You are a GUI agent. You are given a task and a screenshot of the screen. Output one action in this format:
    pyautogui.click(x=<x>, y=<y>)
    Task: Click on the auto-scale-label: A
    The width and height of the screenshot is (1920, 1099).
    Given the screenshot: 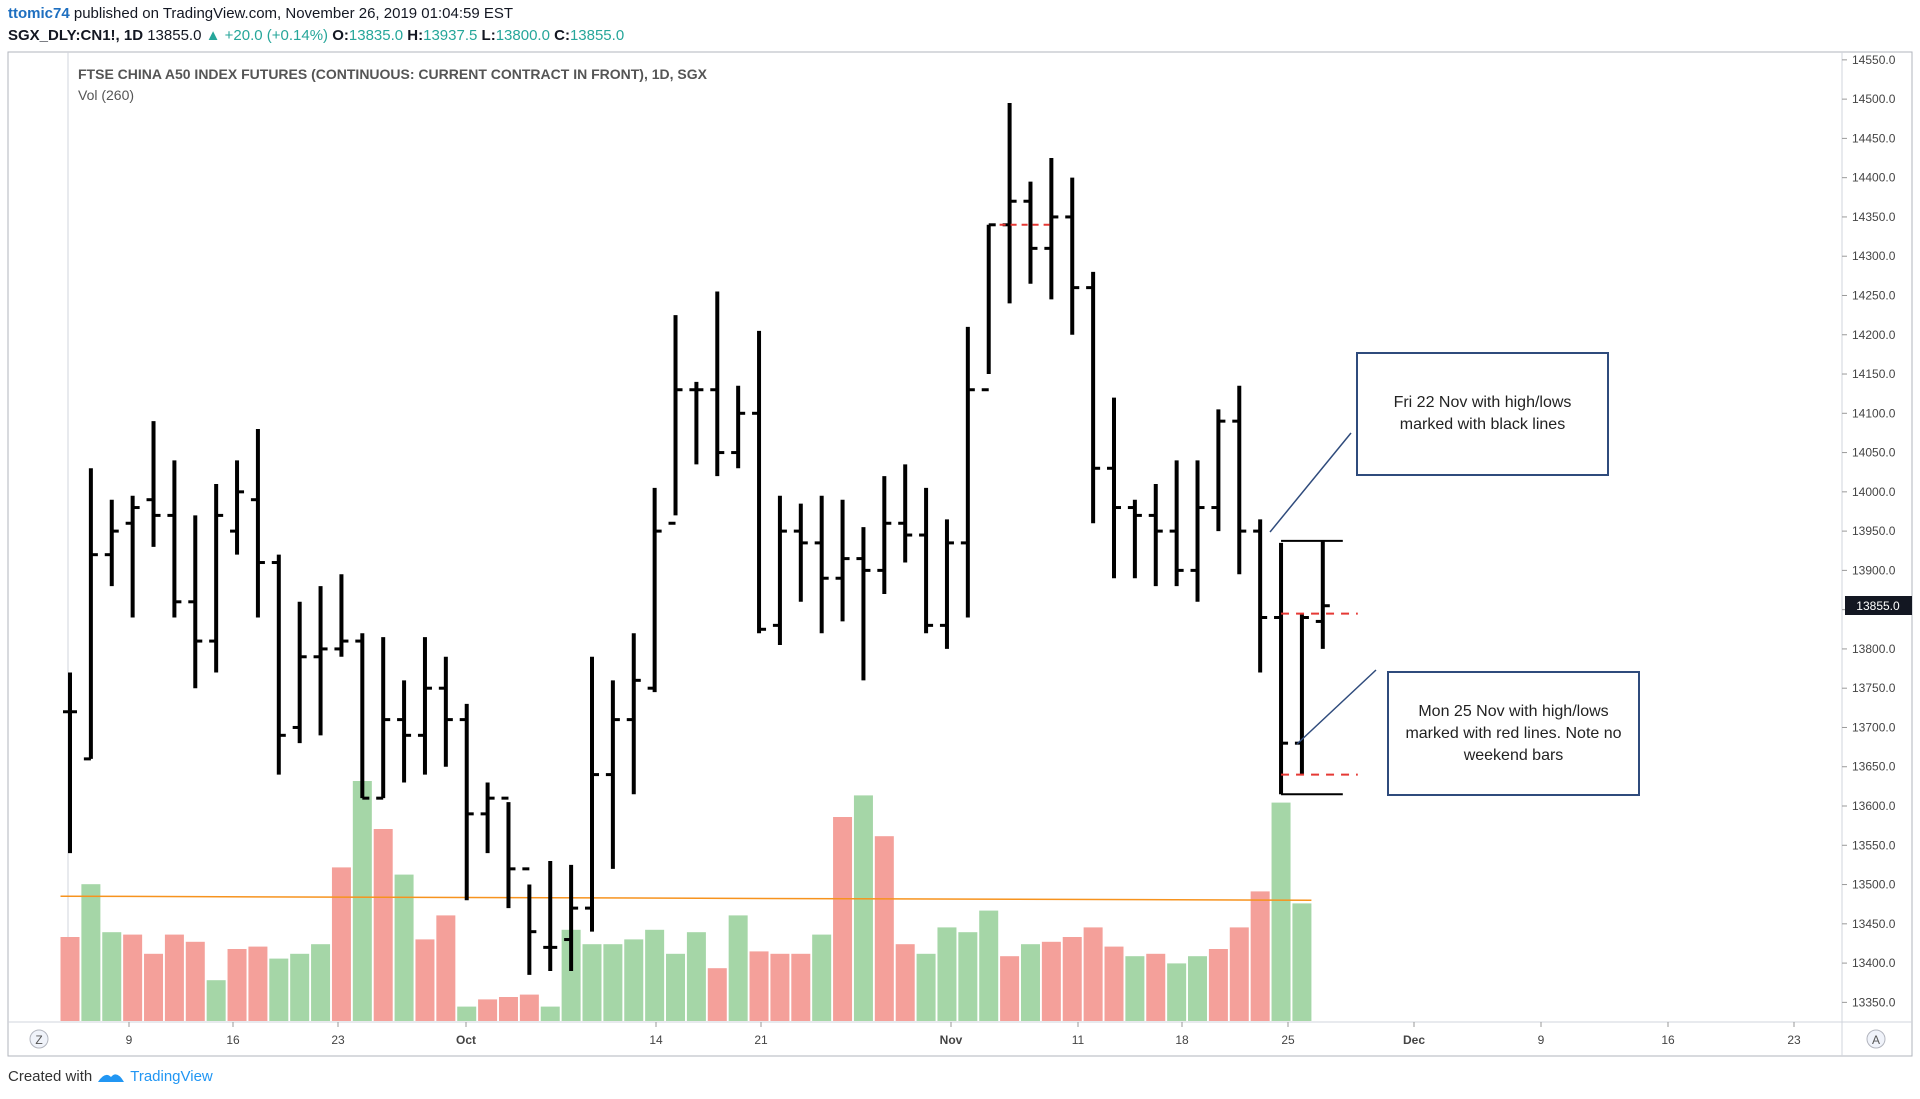 What is the action you would take?
    pyautogui.click(x=1876, y=1040)
    